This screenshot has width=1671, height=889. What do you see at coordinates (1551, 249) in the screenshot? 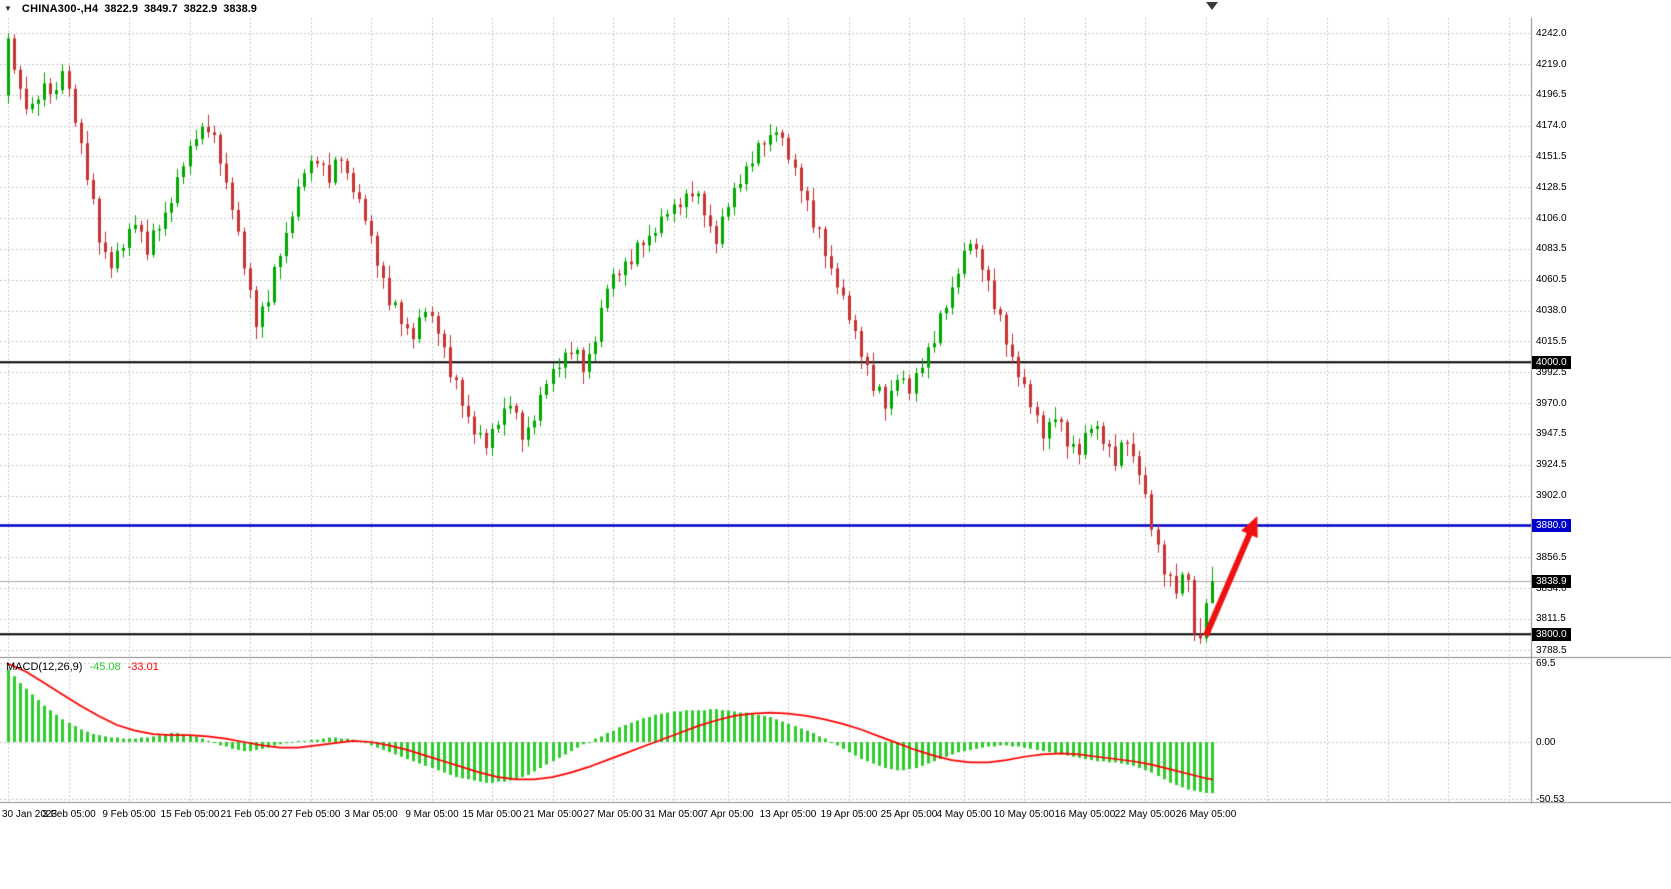
I see `price-axis-label: 4083.5` at bounding box center [1551, 249].